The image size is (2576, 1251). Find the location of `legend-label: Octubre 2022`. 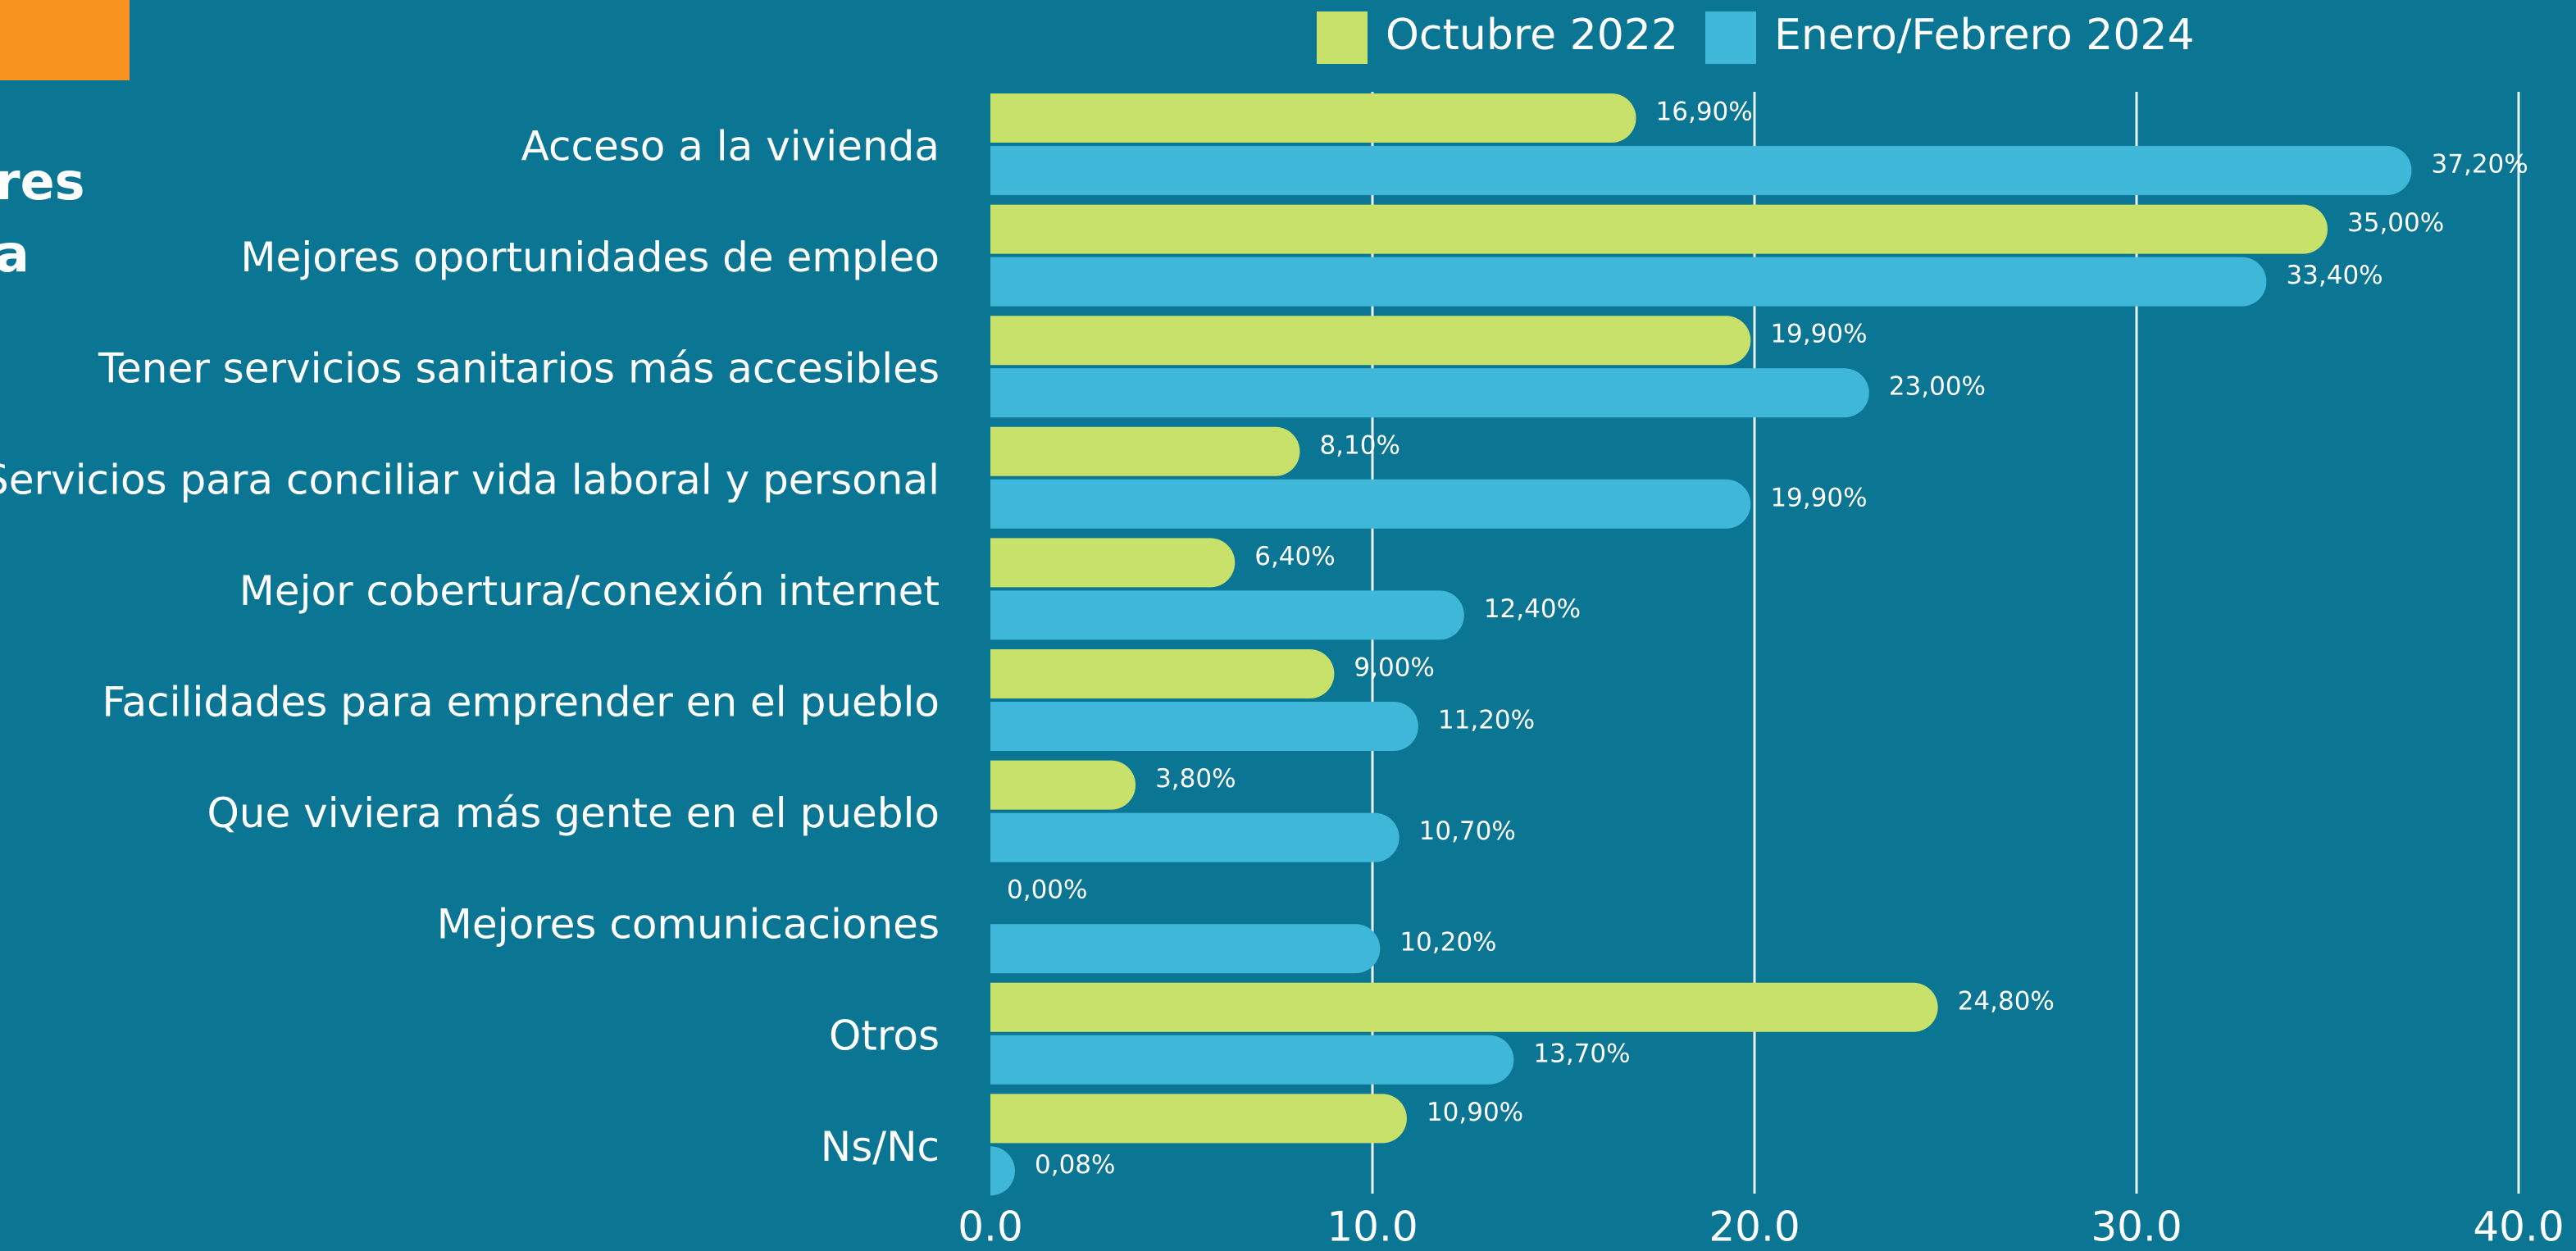

legend-label: Octubre 2022 is located at coordinates (1532, 35).